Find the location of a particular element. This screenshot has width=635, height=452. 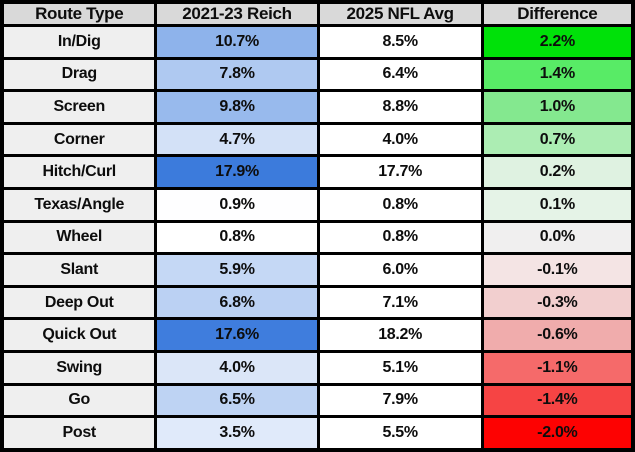

table-row: Quick Out 17.6% 18.2% -0.6% is located at coordinates (317, 335).